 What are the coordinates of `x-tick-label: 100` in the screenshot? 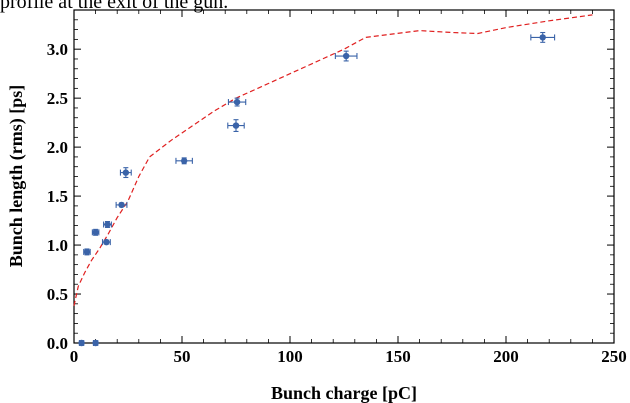 It's located at (290, 356).